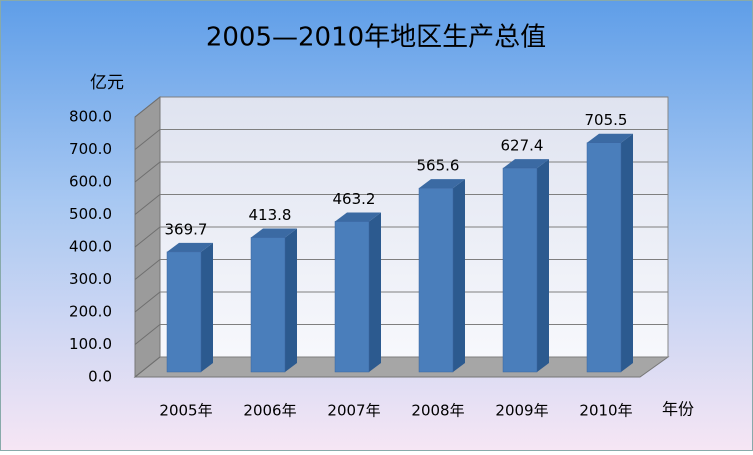  Describe the element at coordinates (270, 215) in the screenshot. I see `data-label: 413.8` at that location.